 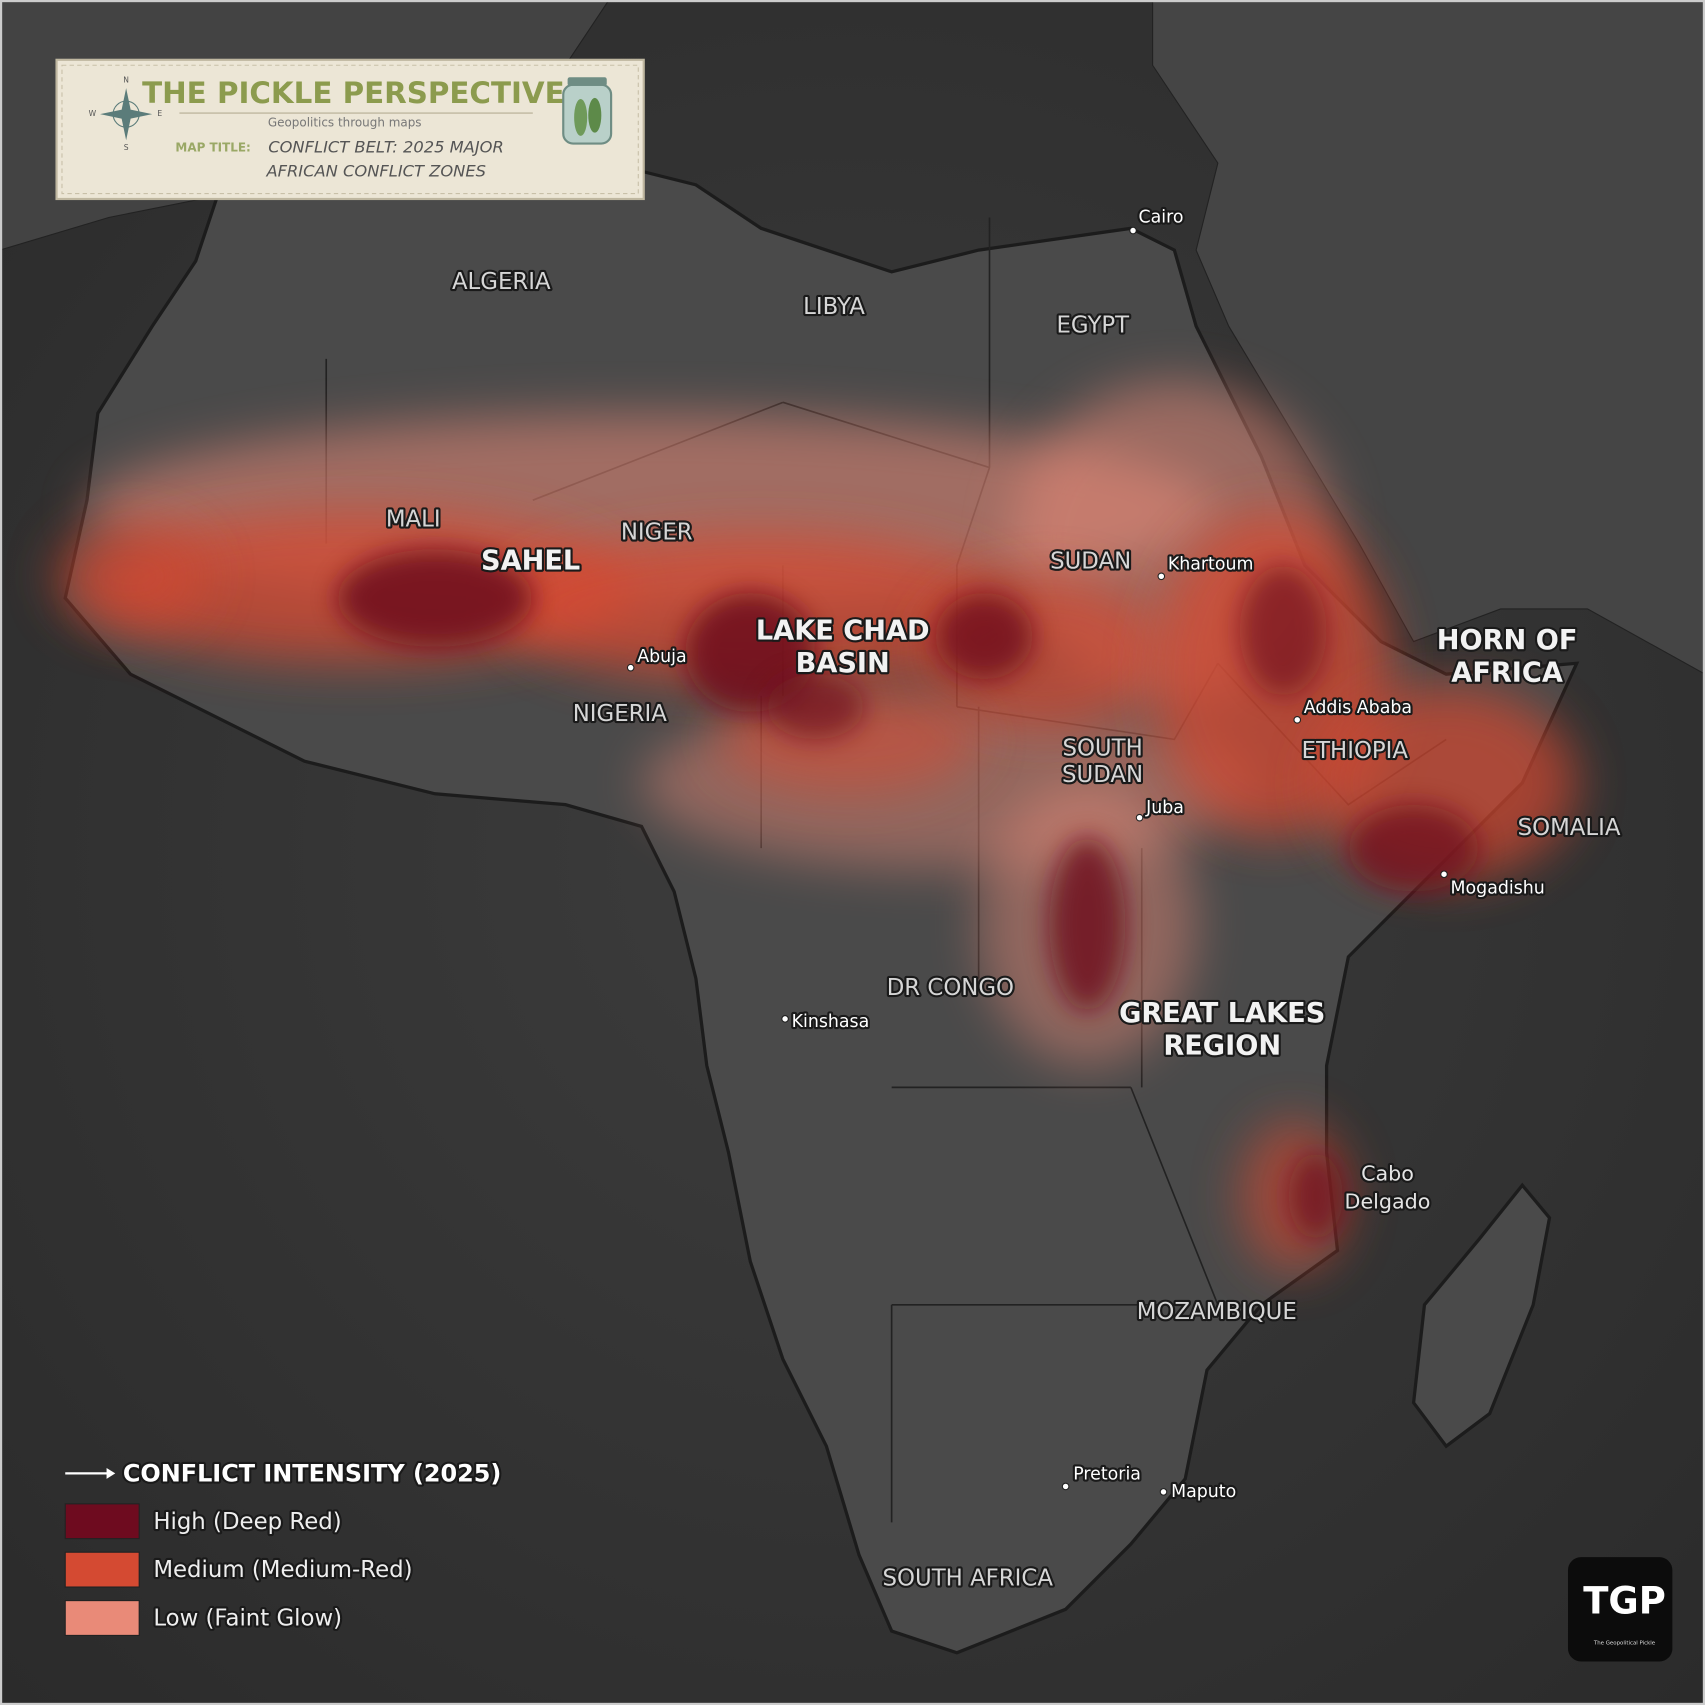 What do you see at coordinates (950, 988) in the screenshot?
I see `country-label: DR CONGO` at bounding box center [950, 988].